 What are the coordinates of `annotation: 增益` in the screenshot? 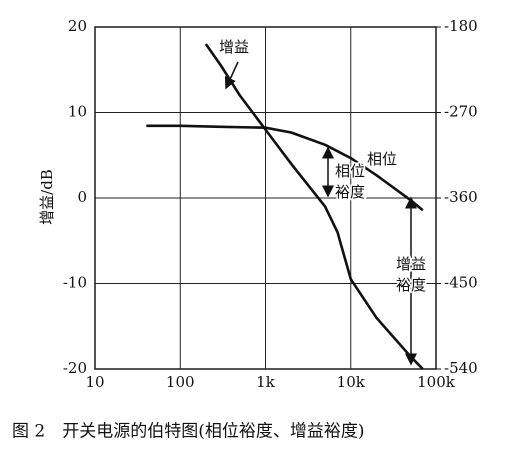 It's located at (411, 264).